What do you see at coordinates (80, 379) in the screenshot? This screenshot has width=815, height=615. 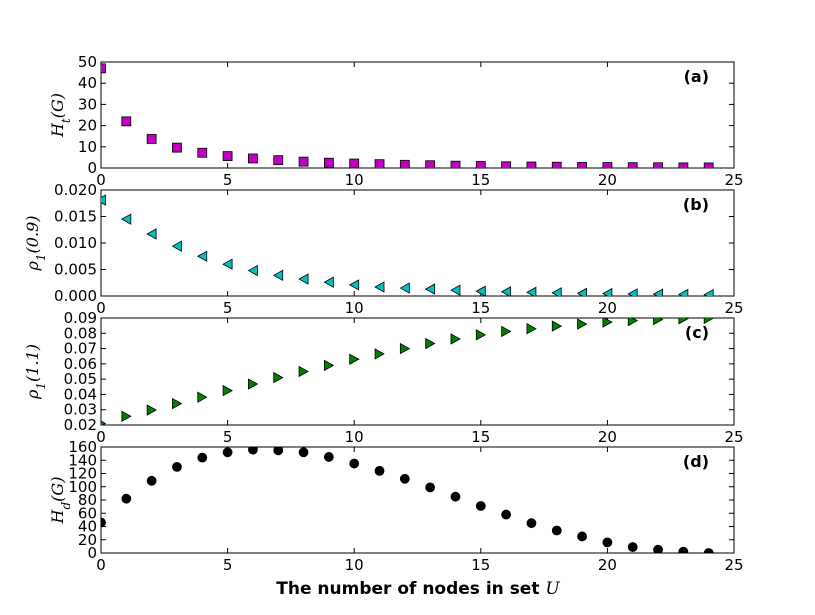 I see `y-tick-label: 0.05` at bounding box center [80, 379].